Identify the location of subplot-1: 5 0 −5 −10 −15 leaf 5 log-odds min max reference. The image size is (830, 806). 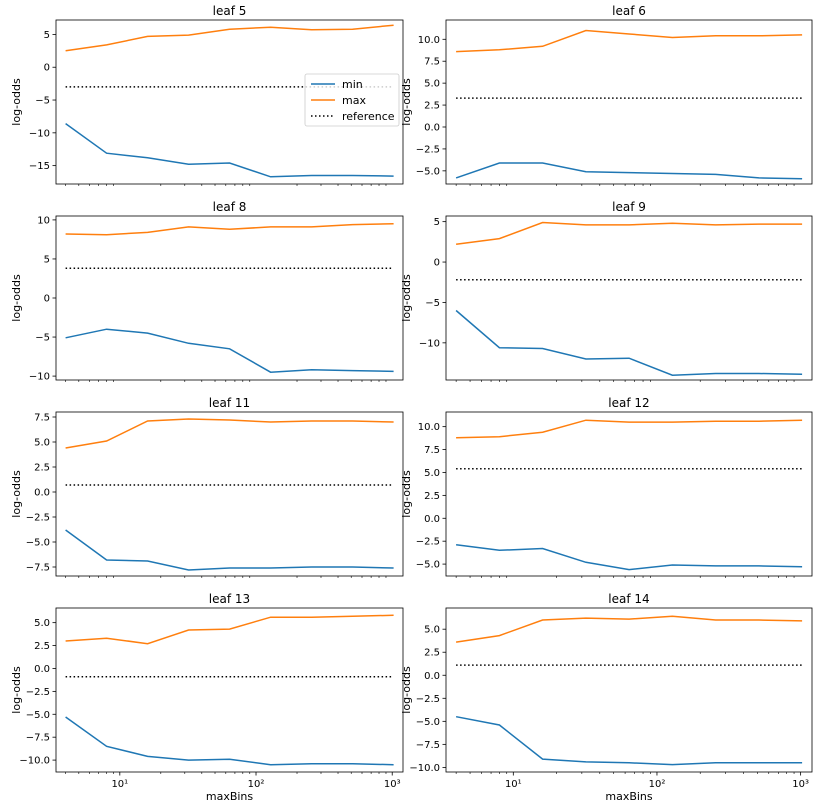
(207, 95).